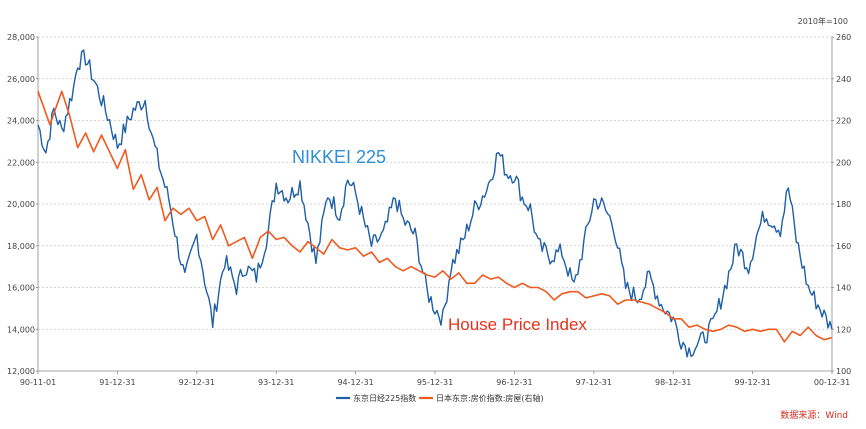 Image resolution: width=866 pixels, height=429 pixels. I want to click on x-tick-label: 94-12-31, so click(355, 382).